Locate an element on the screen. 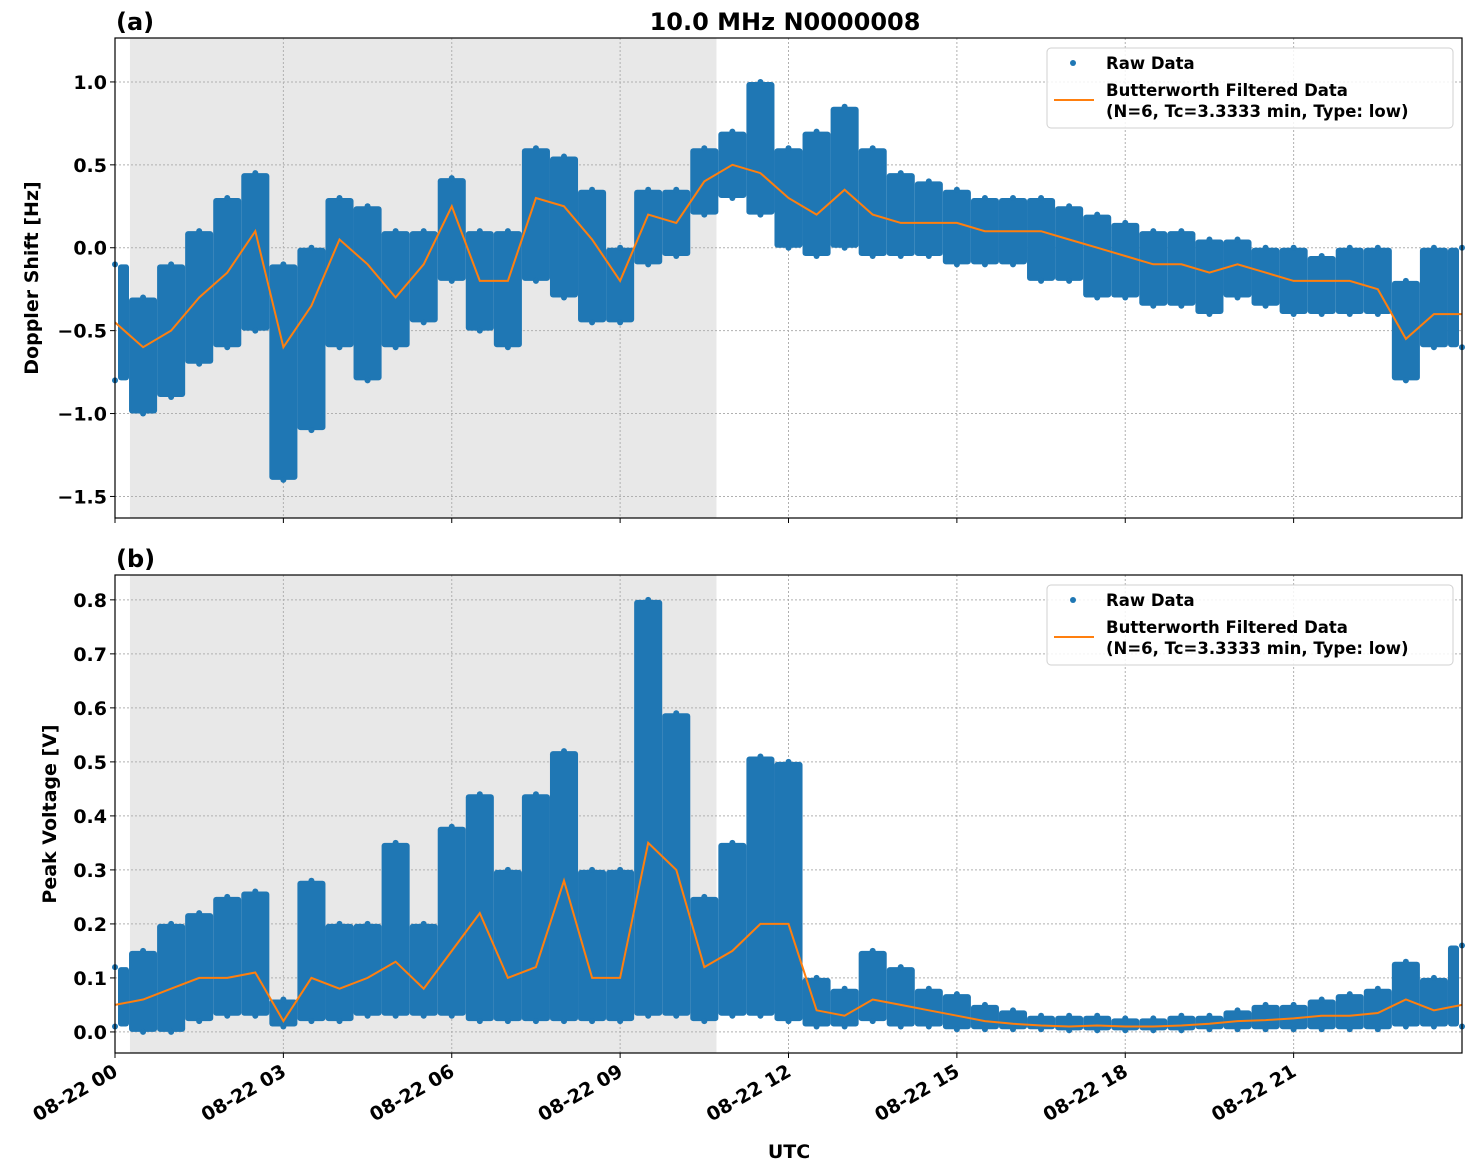 This screenshot has width=1472, height=1176. x-tick-label: 08-22 06 is located at coordinates (412, 1093).